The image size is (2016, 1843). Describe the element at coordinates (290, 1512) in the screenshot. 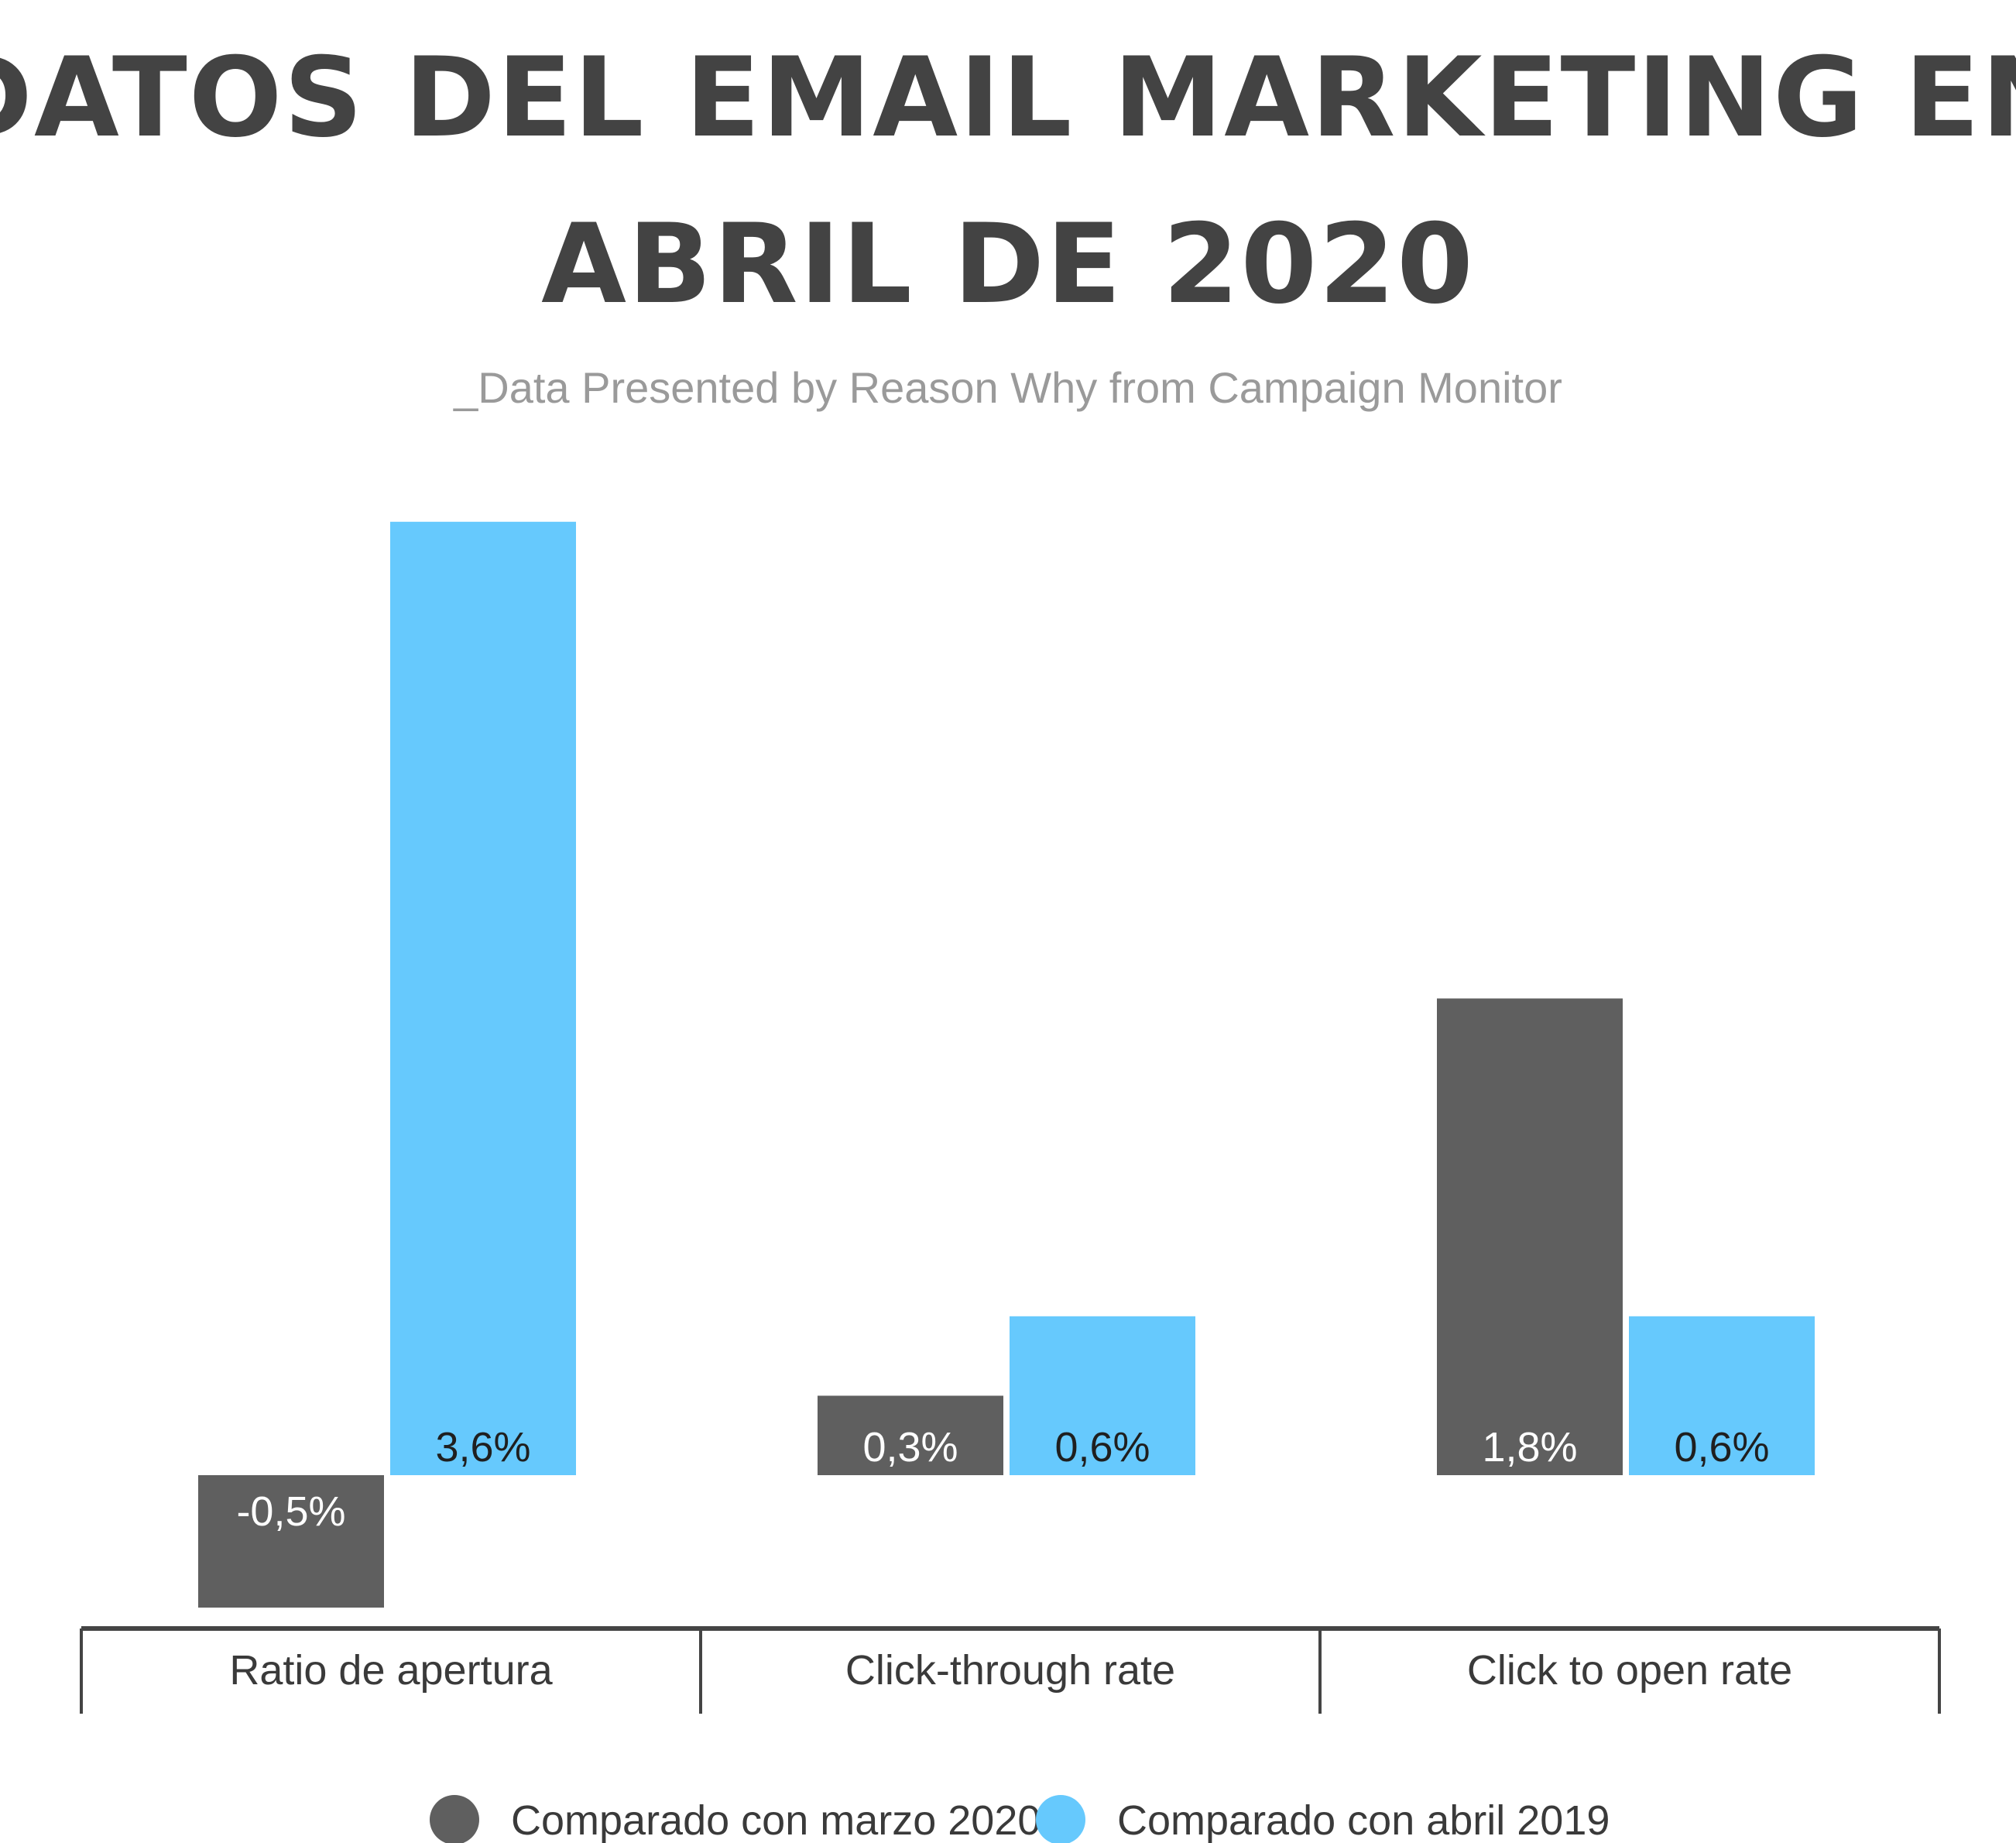

I see `bar-value-label: -0,5%` at that location.